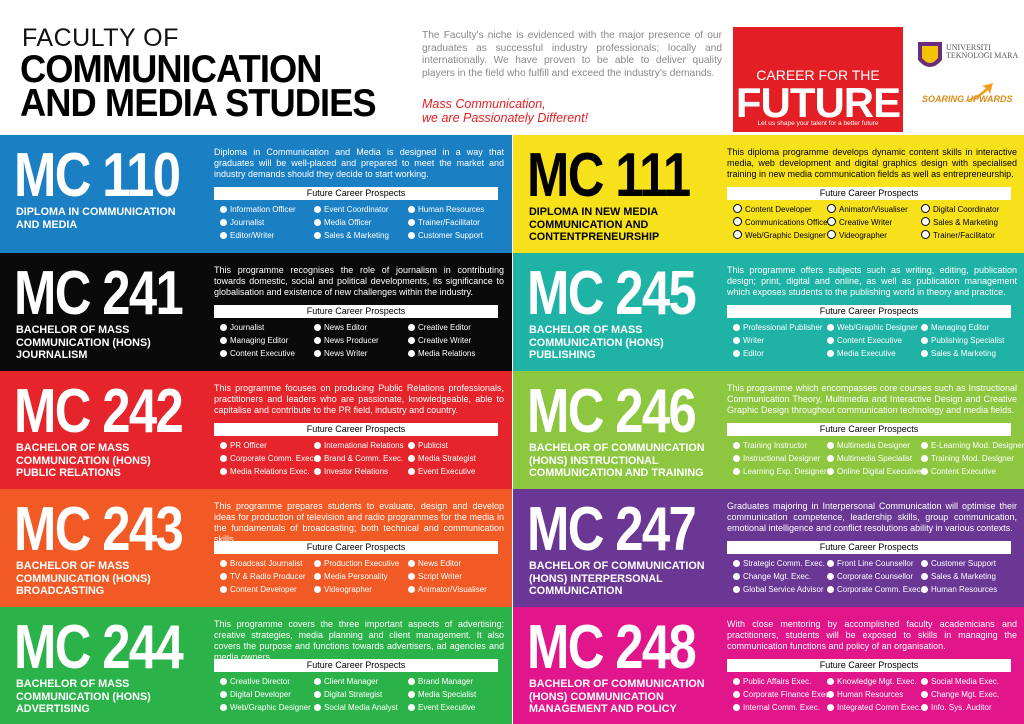 The image size is (1024, 724). I want to click on programme-code: MC 241, so click(99, 293).